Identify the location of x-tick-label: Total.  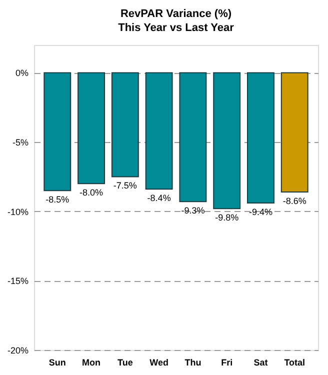
(295, 363).